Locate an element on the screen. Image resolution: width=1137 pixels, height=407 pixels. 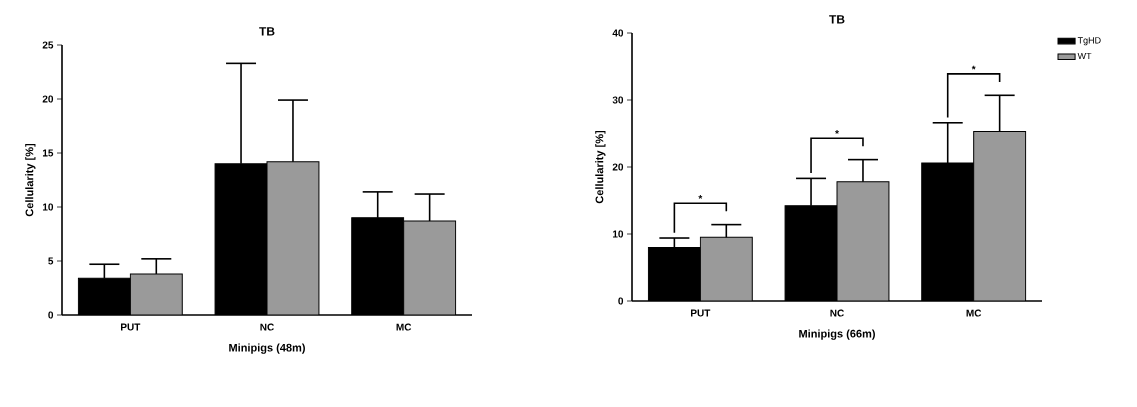
x-axis-title: Minipigs (66m) is located at coordinates (837, 334).